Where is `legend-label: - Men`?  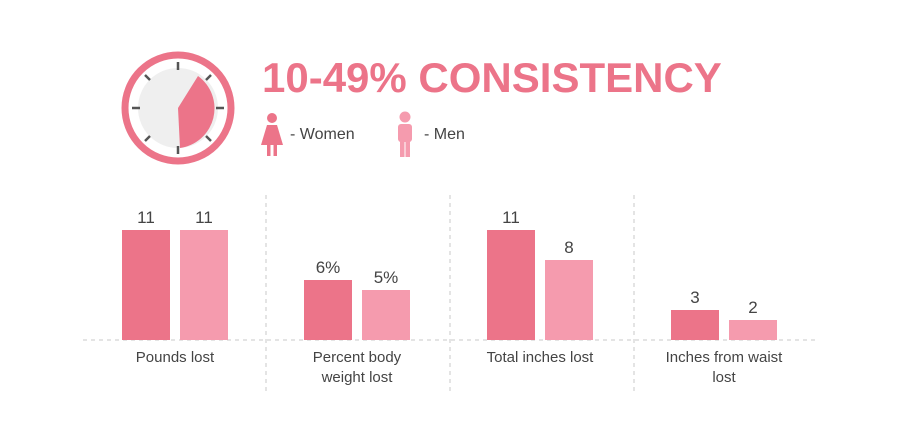 legend-label: - Men is located at coordinates (444, 134).